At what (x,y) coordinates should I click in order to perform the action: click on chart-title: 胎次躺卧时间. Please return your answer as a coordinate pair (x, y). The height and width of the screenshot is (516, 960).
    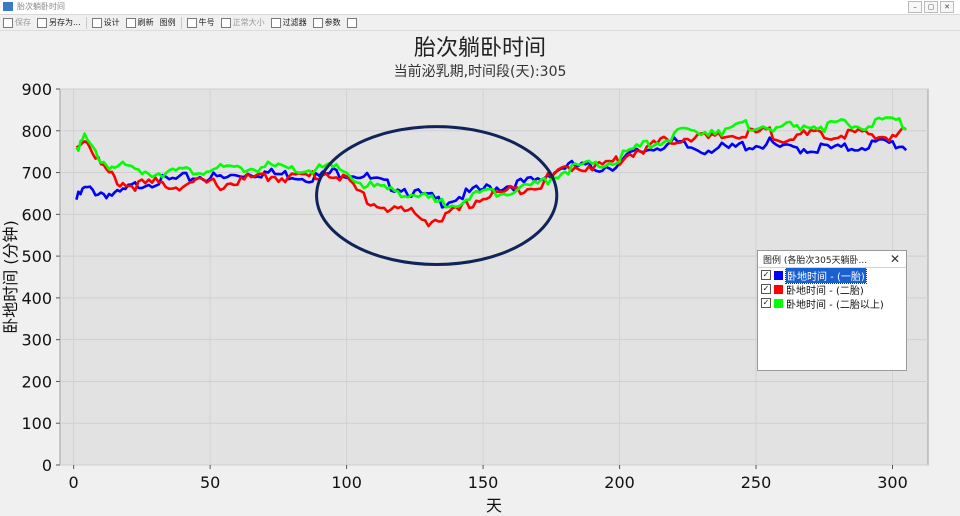
    Looking at the image, I should click on (480, 48).